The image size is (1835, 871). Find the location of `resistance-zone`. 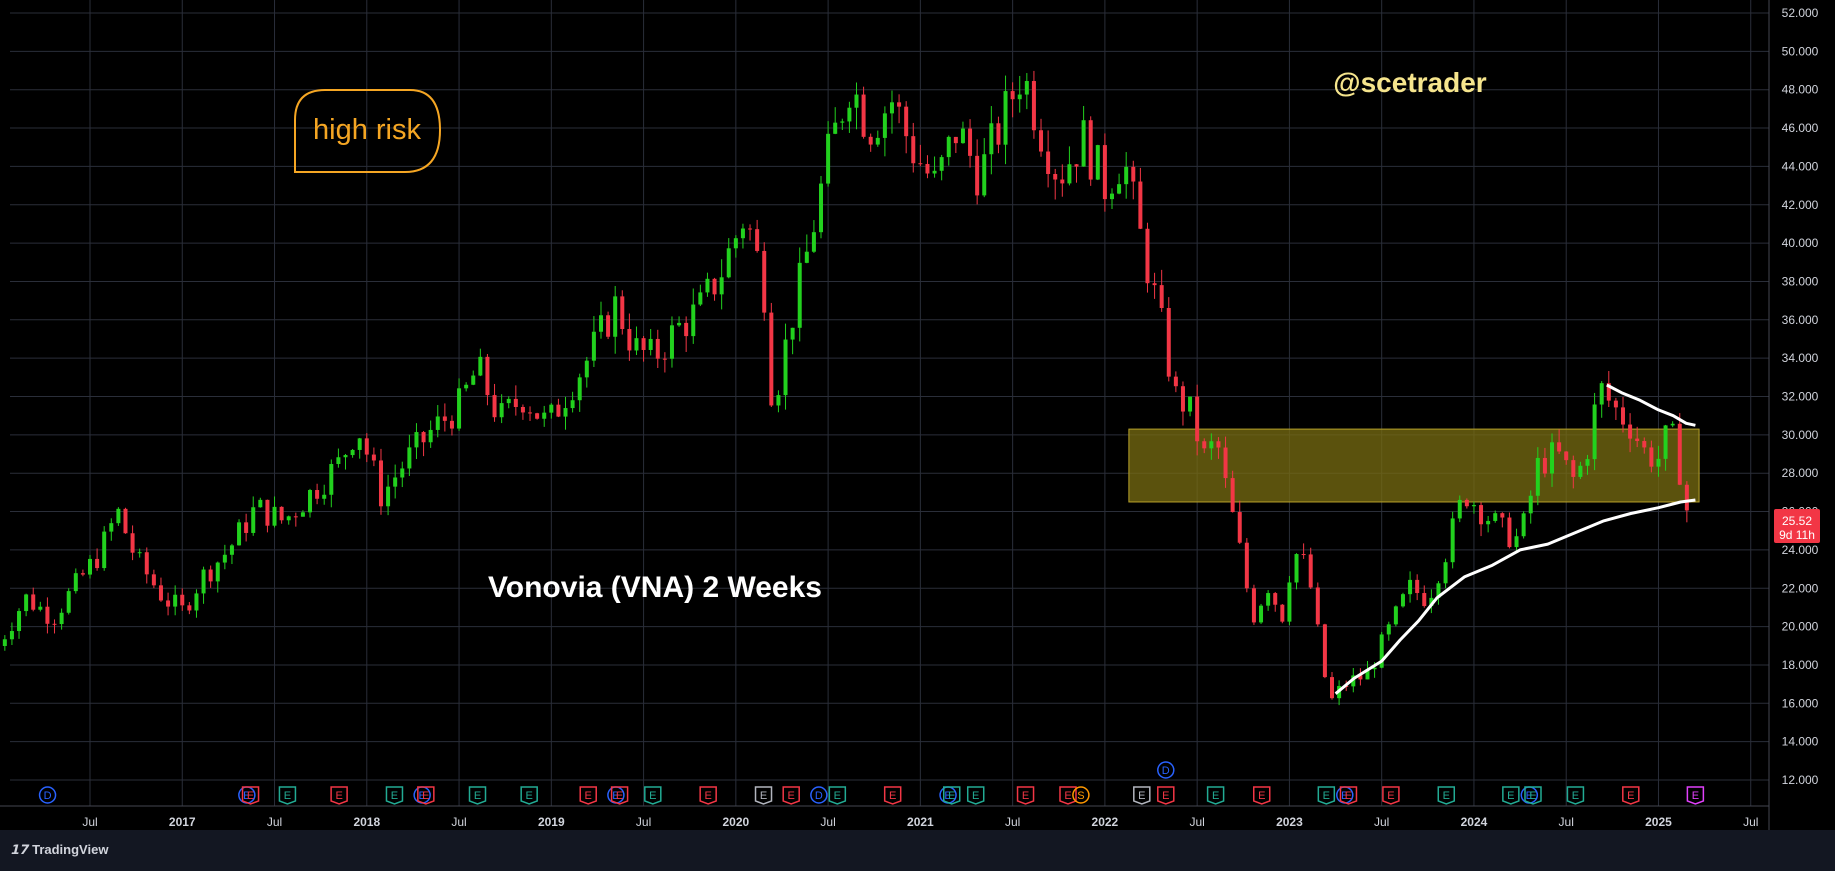

resistance-zone is located at coordinates (1414, 465).